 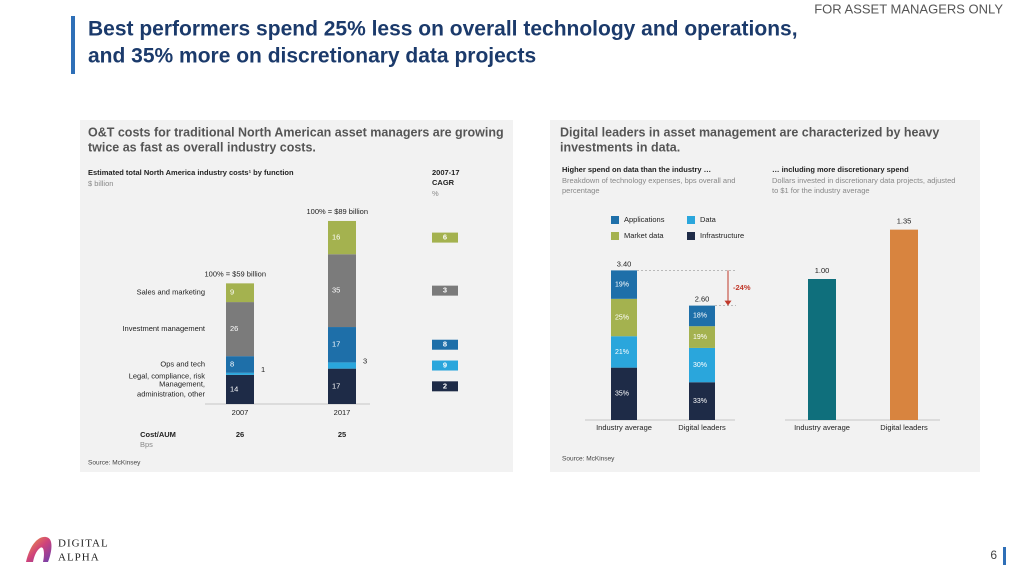 I want to click on cost-value: 26, so click(x=240, y=434).